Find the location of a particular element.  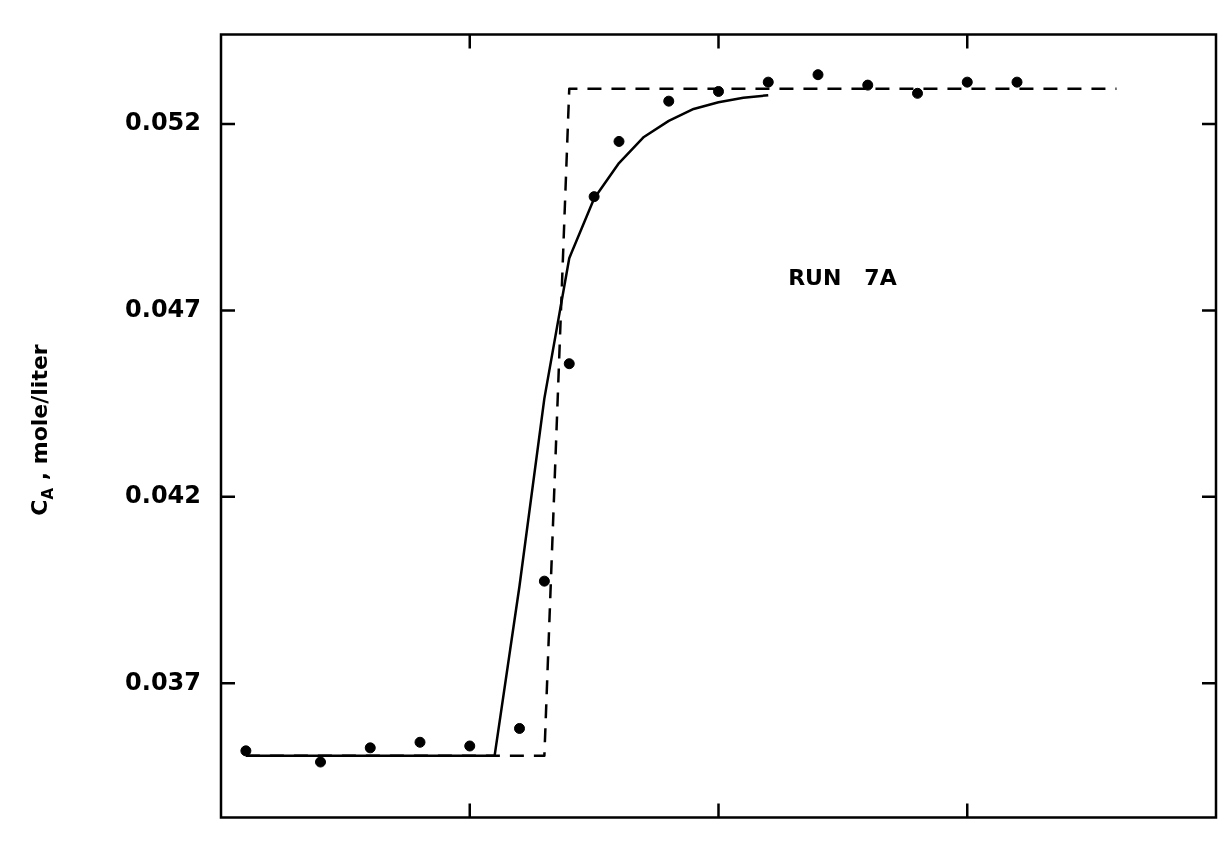

y-tick-label: 0.052 is located at coordinates (163, 122).